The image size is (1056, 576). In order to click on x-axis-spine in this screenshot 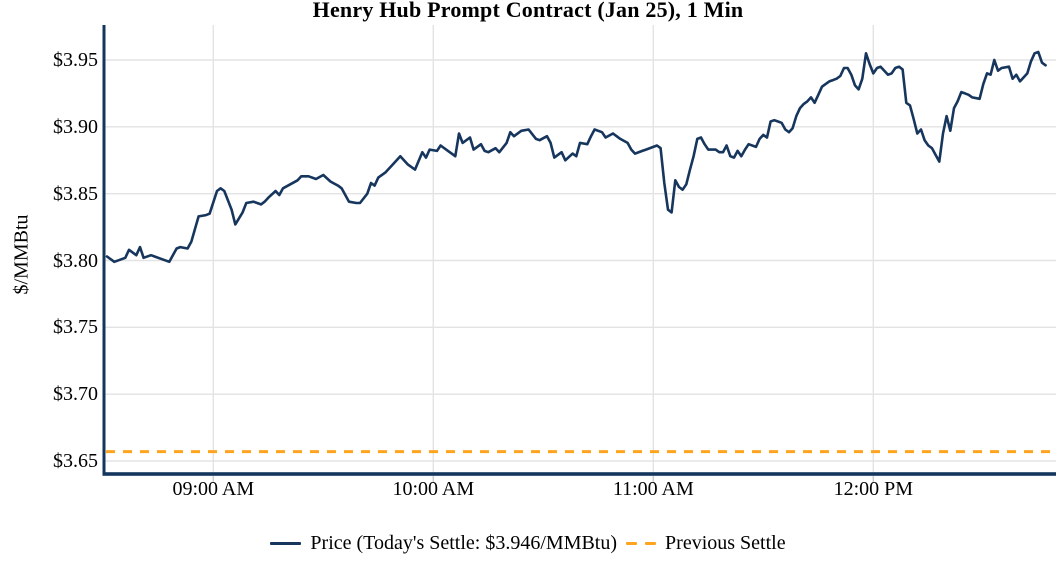, I will do `click(579, 474)`.